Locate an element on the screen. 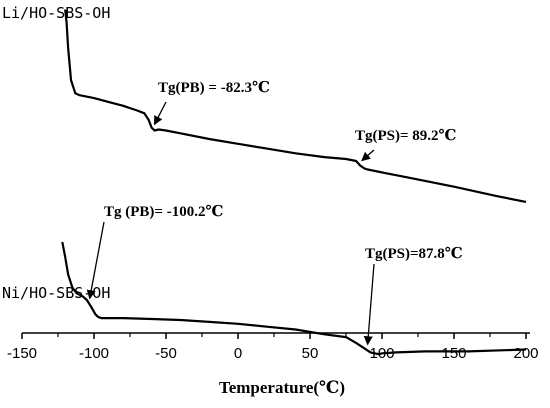  annotation-tg-ps-ni: Tg(PS)=87.8℃ is located at coordinates (414, 254).